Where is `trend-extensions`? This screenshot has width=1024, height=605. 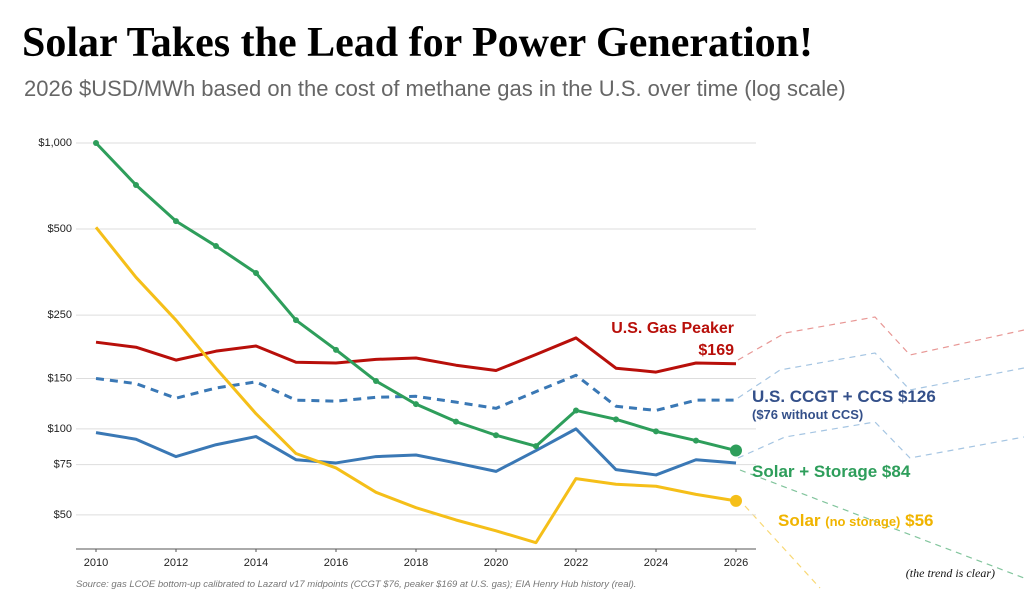
trend-extensions is located at coordinates (880, 452).